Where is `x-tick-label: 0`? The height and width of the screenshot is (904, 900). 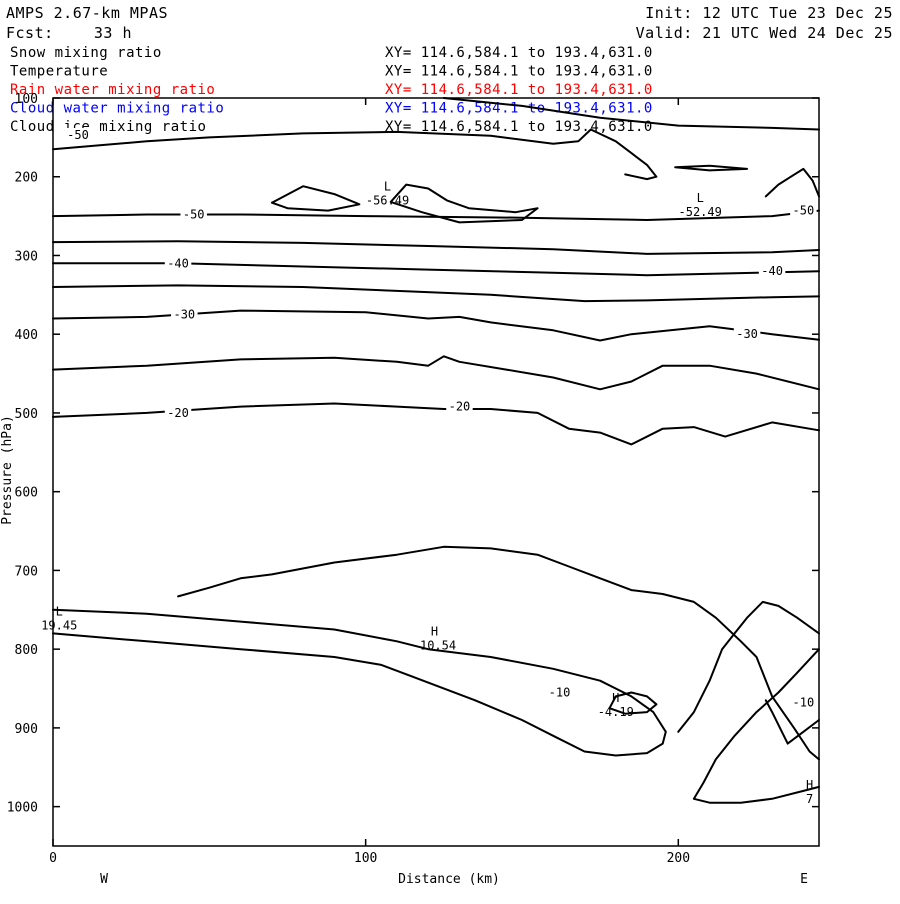
x-tick-label: 0 is located at coordinates (53, 858).